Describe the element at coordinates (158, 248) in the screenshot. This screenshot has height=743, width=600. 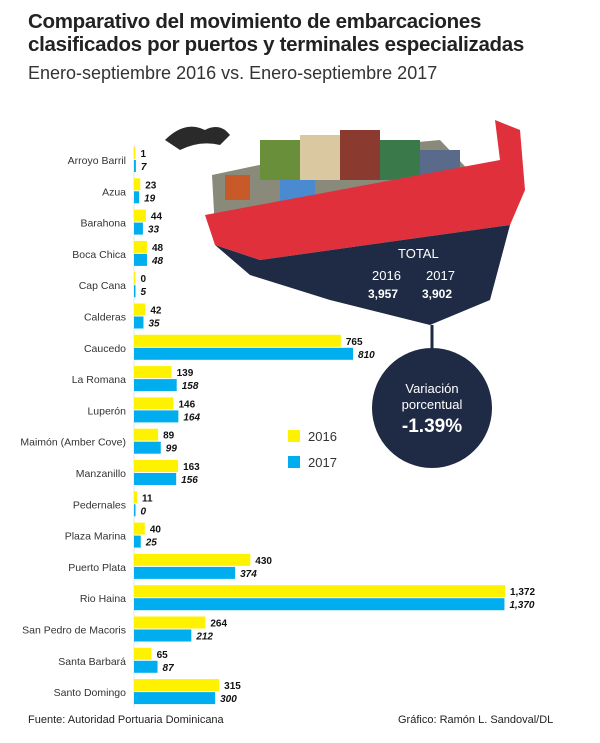
I see `data-label-2016: 48` at that location.